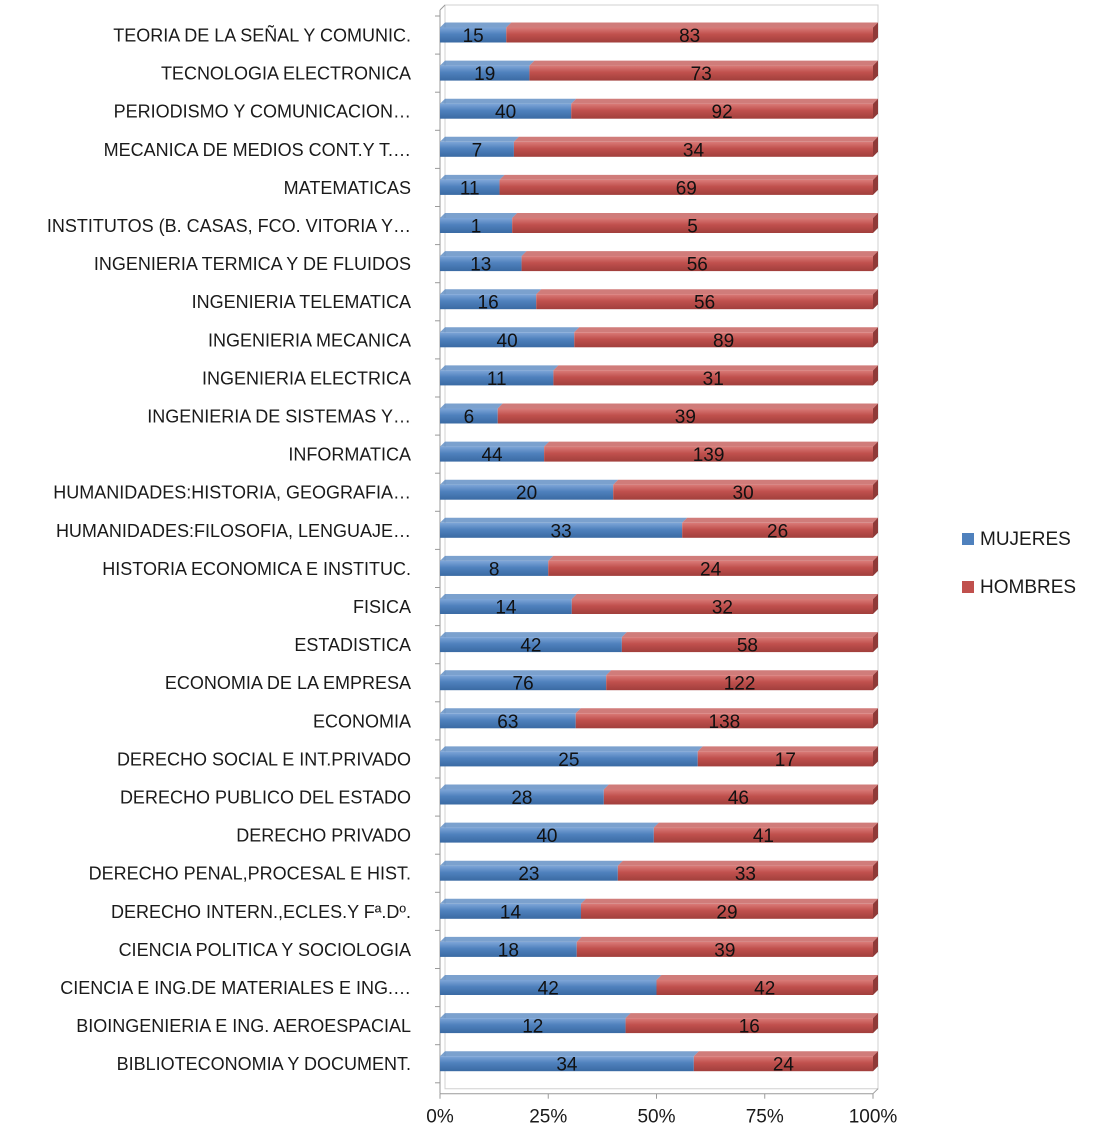  Describe the element at coordinates (262, 35) in the screenshot. I see `category-label: TEORIA DE LA SEÑAL Y COMUNIC.` at that location.